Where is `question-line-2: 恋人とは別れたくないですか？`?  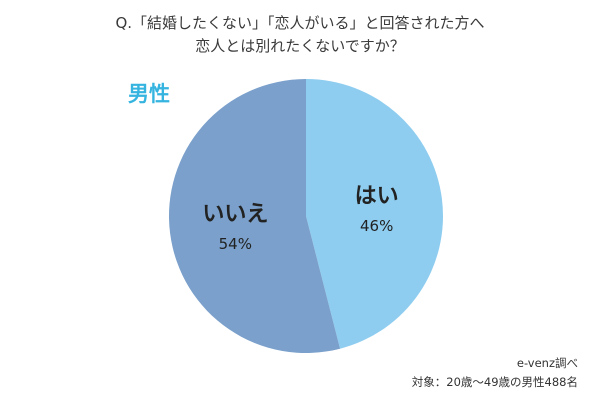
question-line-2: 恋人とは別れたくないですか？ is located at coordinates (300, 46).